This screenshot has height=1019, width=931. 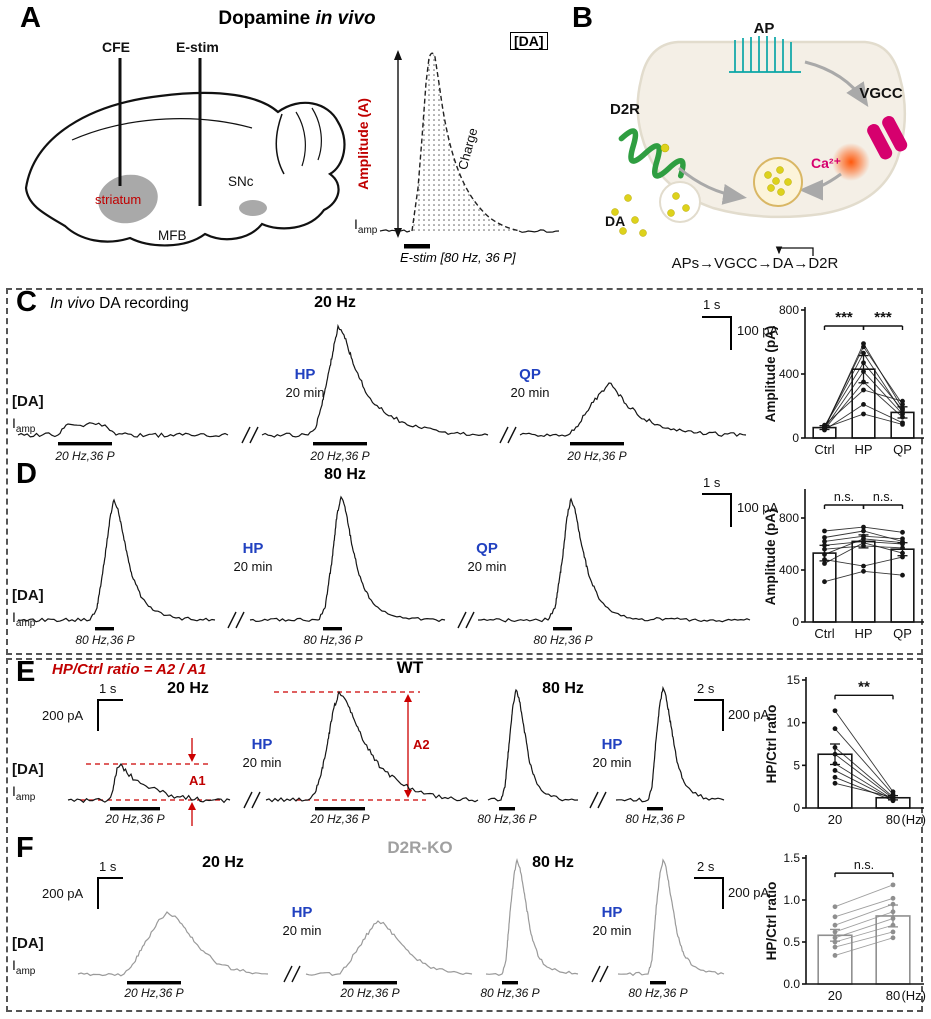 What do you see at coordinates (665, 148) in the screenshot?
I see `da-molecule` at bounding box center [665, 148].